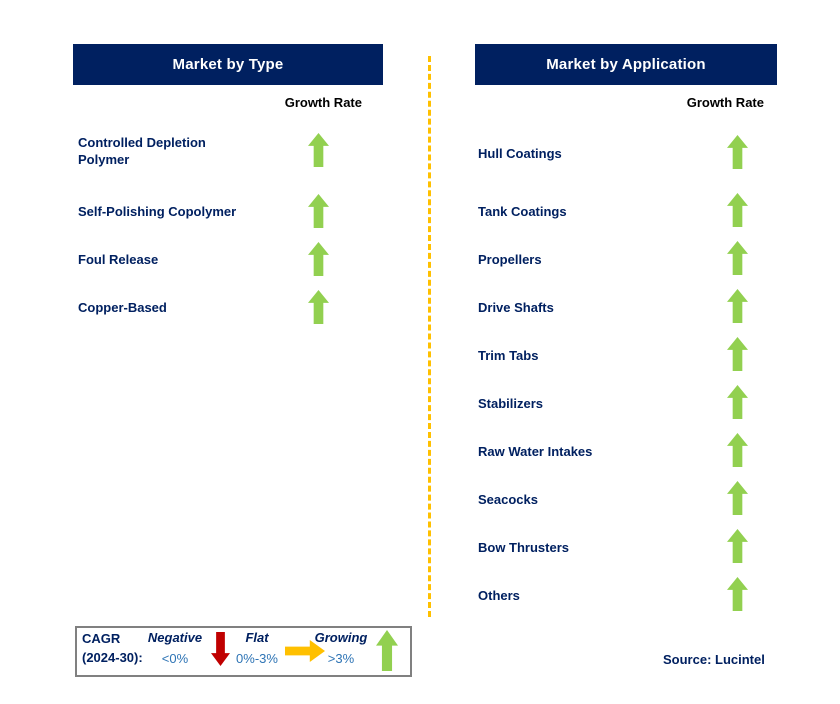 The width and height of the screenshot is (840, 704). What do you see at coordinates (142, 151) in the screenshot?
I see `item-label-controlled-depletion-polymer: Controlled Depletion Polymer` at bounding box center [142, 151].